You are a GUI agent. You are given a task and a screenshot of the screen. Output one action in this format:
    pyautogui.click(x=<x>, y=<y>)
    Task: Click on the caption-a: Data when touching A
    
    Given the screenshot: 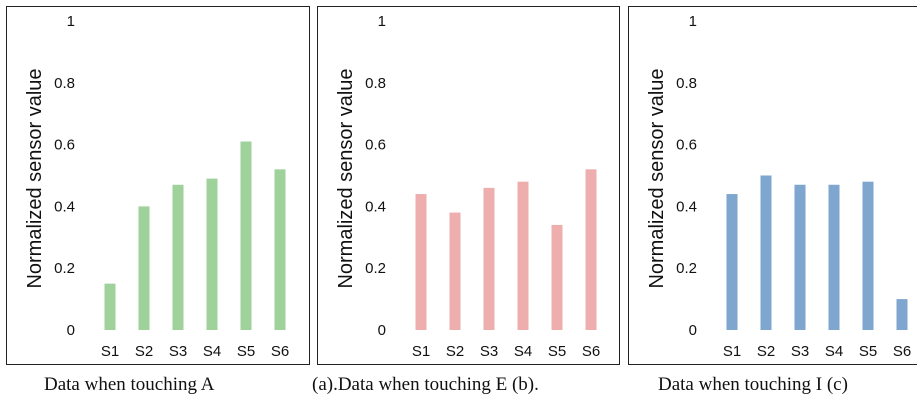 What is the action you would take?
    pyautogui.click(x=129, y=384)
    